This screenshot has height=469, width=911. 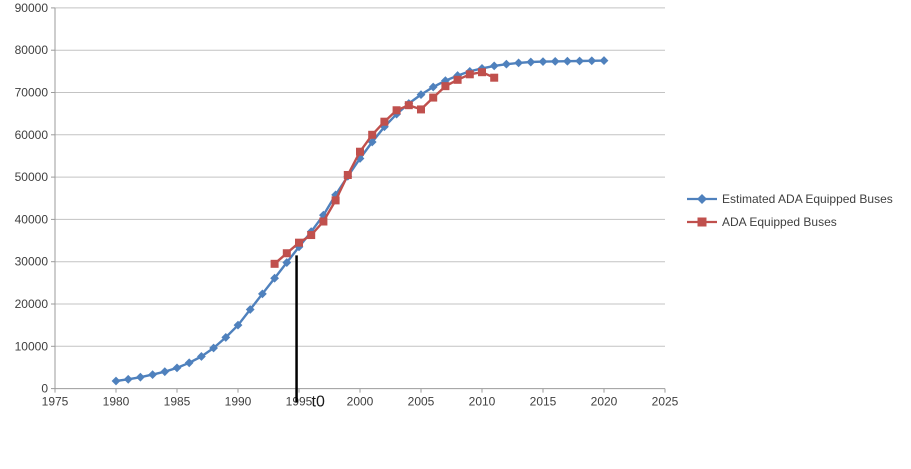 I want to click on x-tick-label: 2000, so click(x=360, y=402).